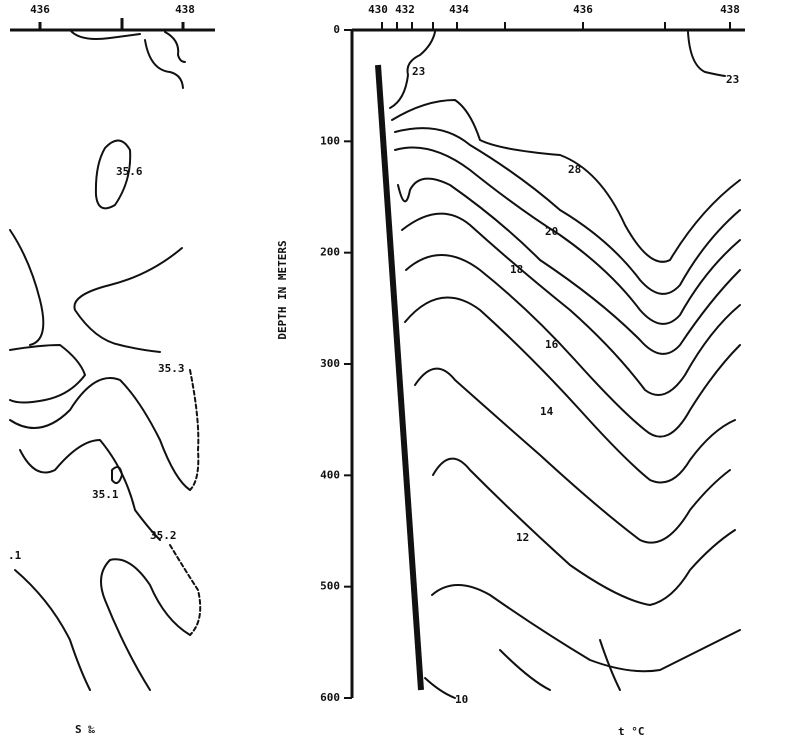 This screenshot has height=744, width=800. I want to click on isotherm-label: 12, so click(522, 537).